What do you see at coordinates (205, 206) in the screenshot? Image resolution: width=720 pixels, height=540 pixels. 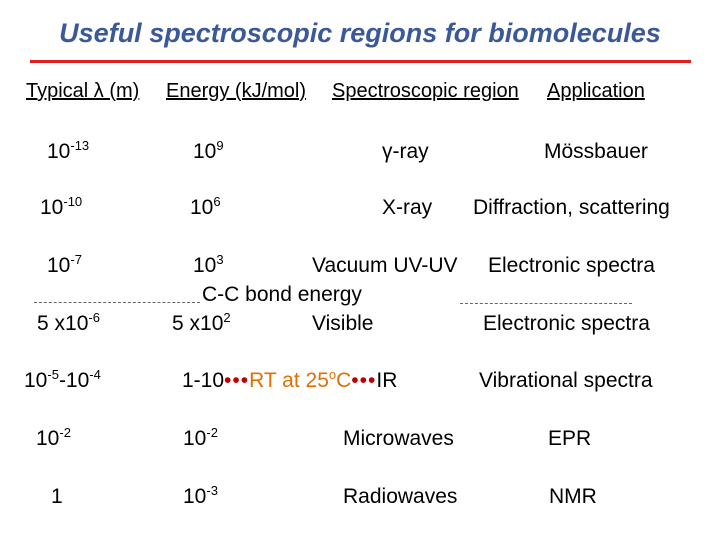 I see `row-energy: 106` at bounding box center [205, 206].